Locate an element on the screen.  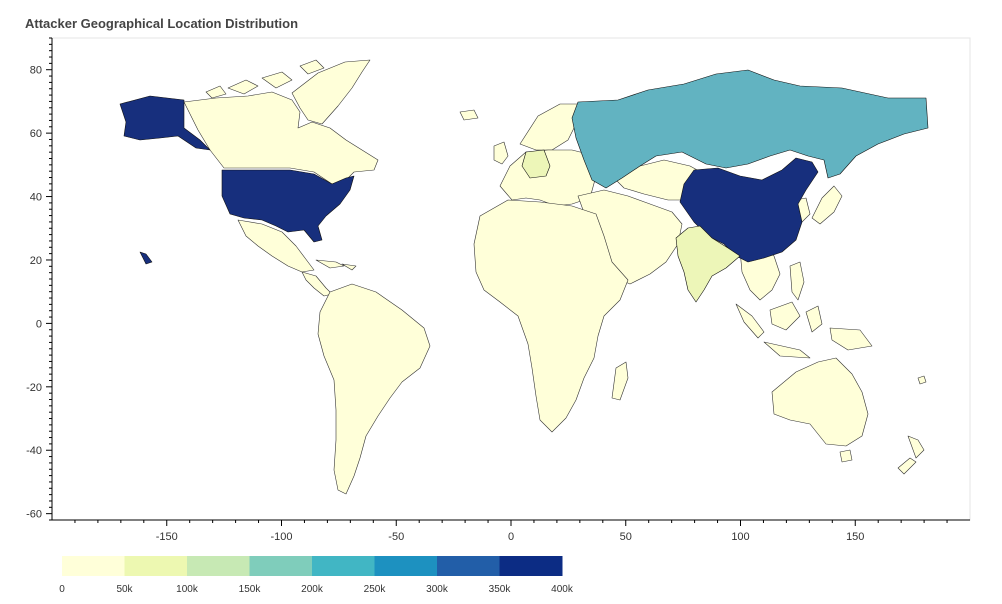
region-arctic-islands is located at coordinates (265, 79).